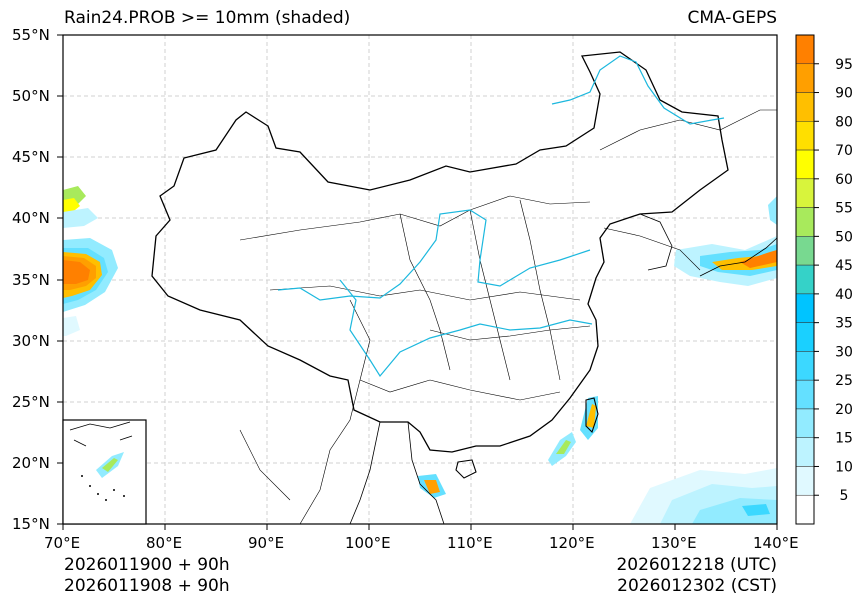 The image size is (860, 610). What do you see at coordinates (696, 565) in the screenshot?
I see `valid-time-utc: 2026012218 (UTC)` at bounding box center [696, 565].